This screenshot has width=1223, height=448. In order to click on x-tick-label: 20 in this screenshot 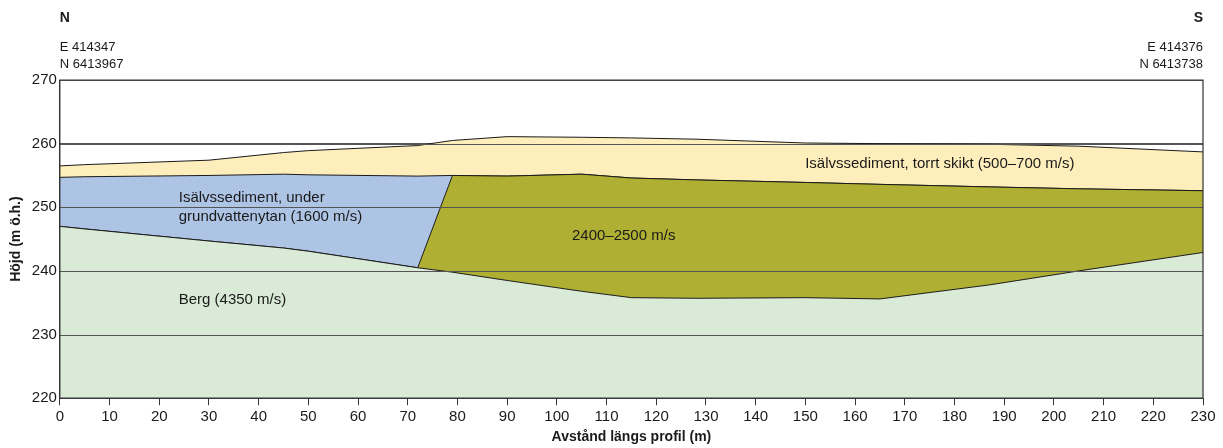, I will do `click(159, 416)`.